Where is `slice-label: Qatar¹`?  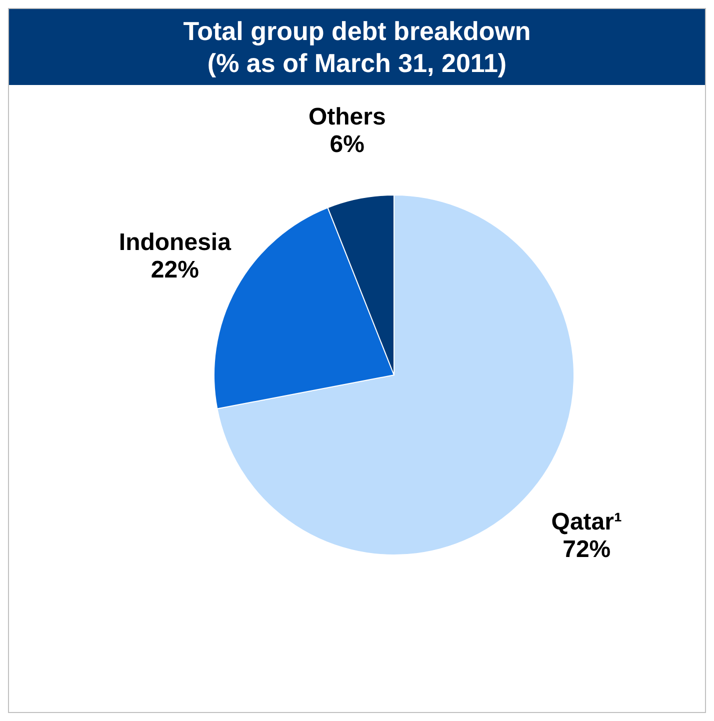 slice-label: Qatar¹ is located at coordinates (586, 522).